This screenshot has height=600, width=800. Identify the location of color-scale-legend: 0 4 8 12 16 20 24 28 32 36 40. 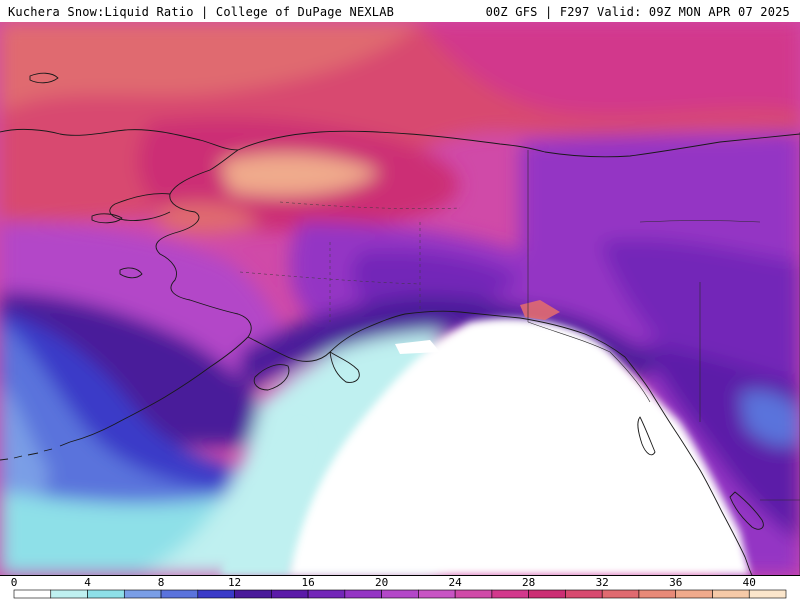
(400, 588).